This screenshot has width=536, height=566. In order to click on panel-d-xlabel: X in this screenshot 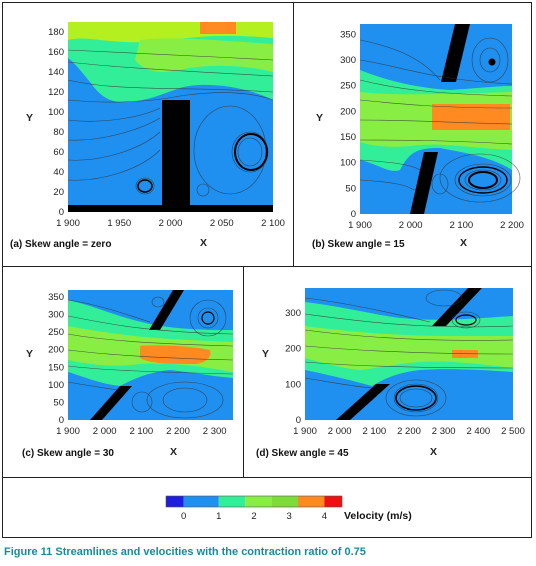, I will do `click(433, 452)`.